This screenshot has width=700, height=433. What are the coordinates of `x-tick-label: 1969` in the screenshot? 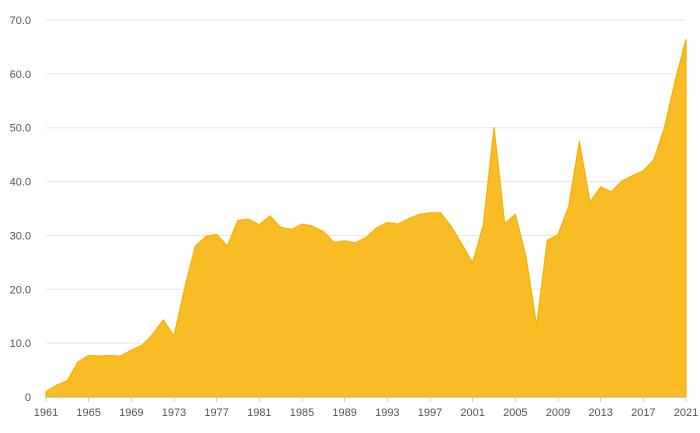 It's located at (131, 413).